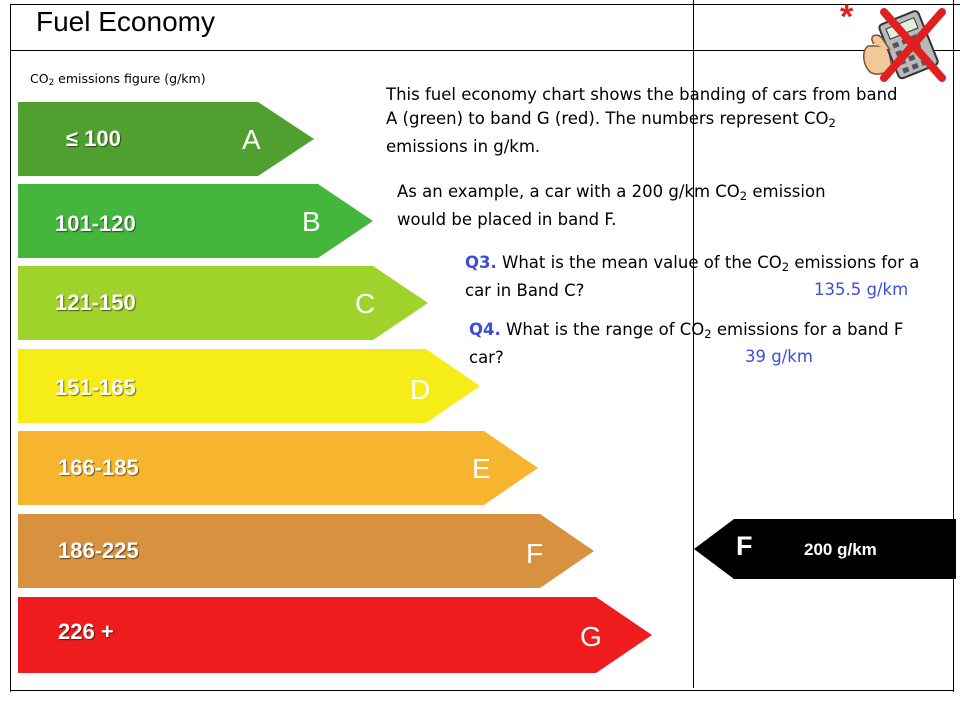 This screenshot has width=960, height=720. I want to click on calculator-decoration: *, so click(893, 43).